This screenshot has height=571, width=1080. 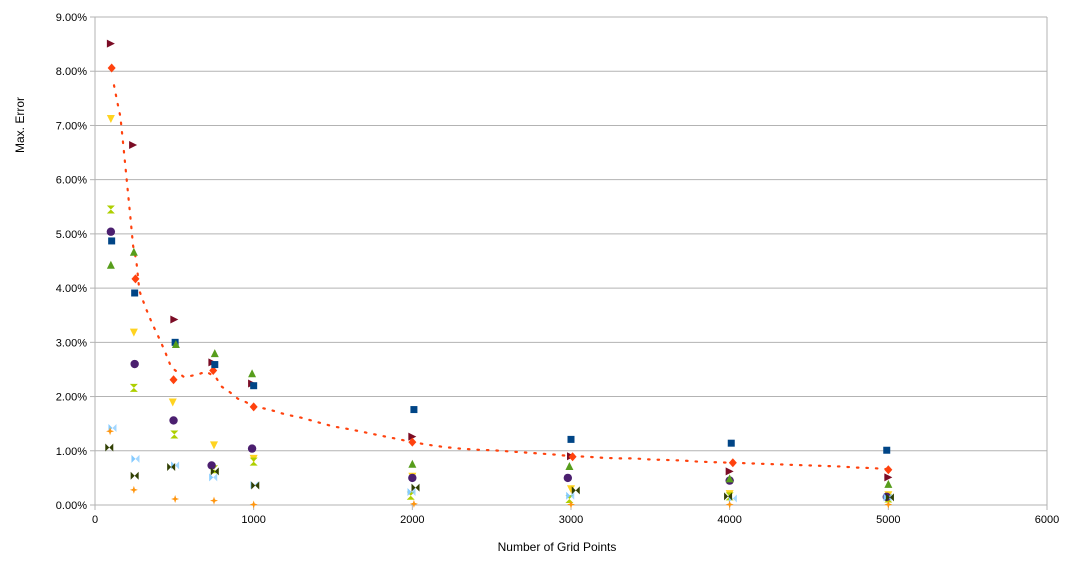 What do you see at coordinates (412, 520) in the screenshot?
I see `x-tick-label: 2000` at bounding box center [412, 520].